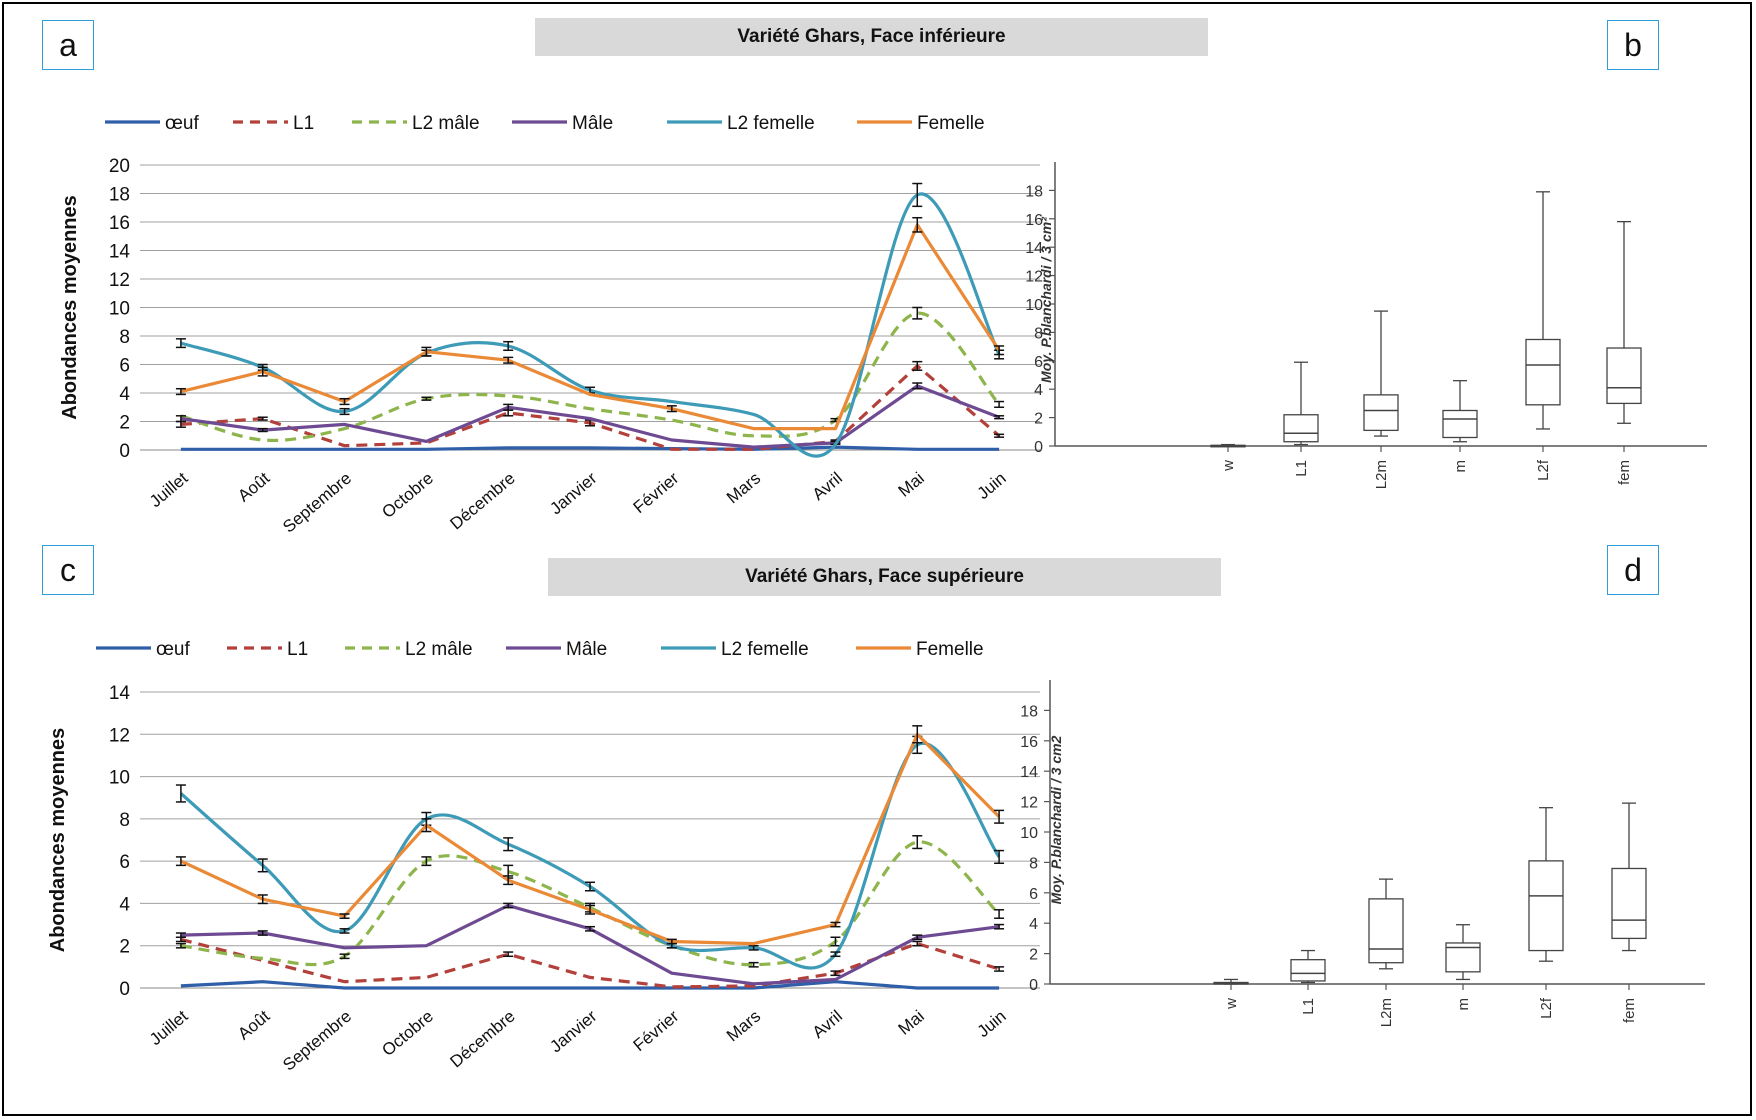  What do you see at coordinates (1056, 819) in the screenshot?
I see `y-axis-label: Moy. P.blanchardi / 3 cm2` at bounding box center [1056, 819].